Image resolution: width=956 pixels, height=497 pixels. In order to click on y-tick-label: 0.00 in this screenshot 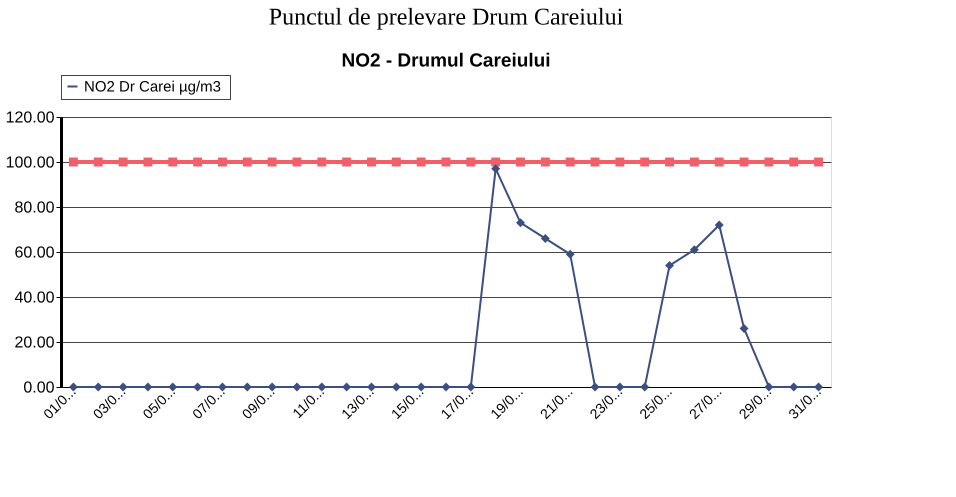, I will do `click(39, 388)`.